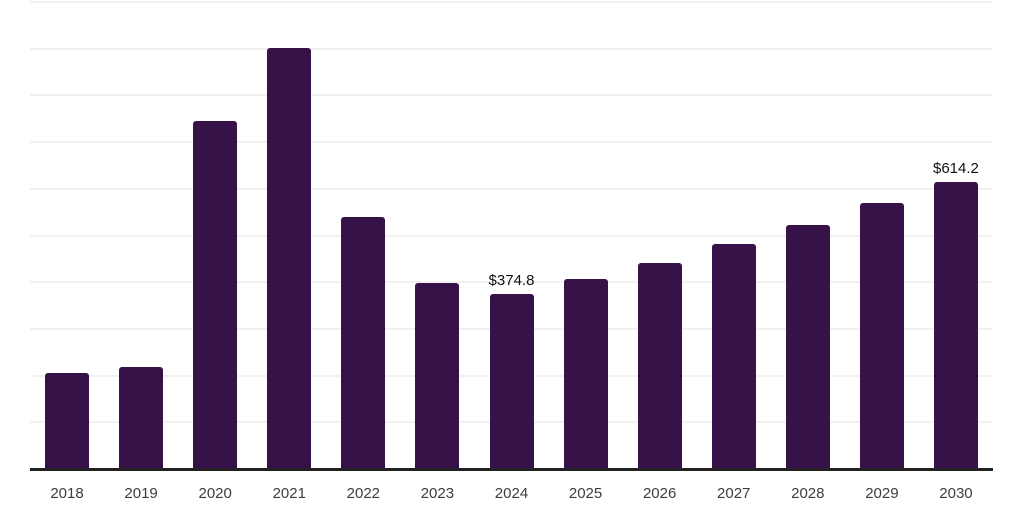 The width and height of the screenshot is (1024, 512). I want to click on bar-2029, so click(881, 336).